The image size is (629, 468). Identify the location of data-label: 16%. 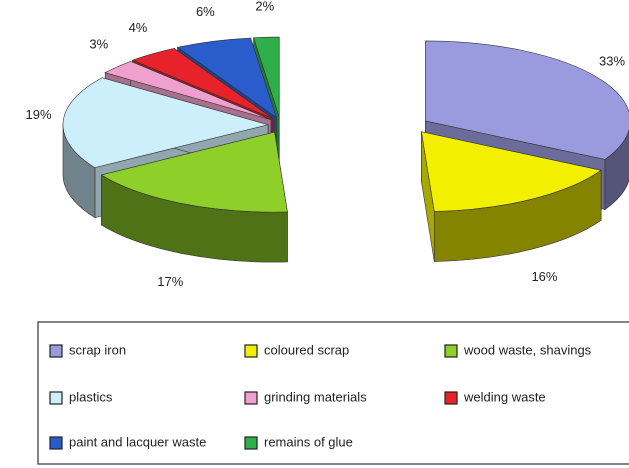
(544, 276).